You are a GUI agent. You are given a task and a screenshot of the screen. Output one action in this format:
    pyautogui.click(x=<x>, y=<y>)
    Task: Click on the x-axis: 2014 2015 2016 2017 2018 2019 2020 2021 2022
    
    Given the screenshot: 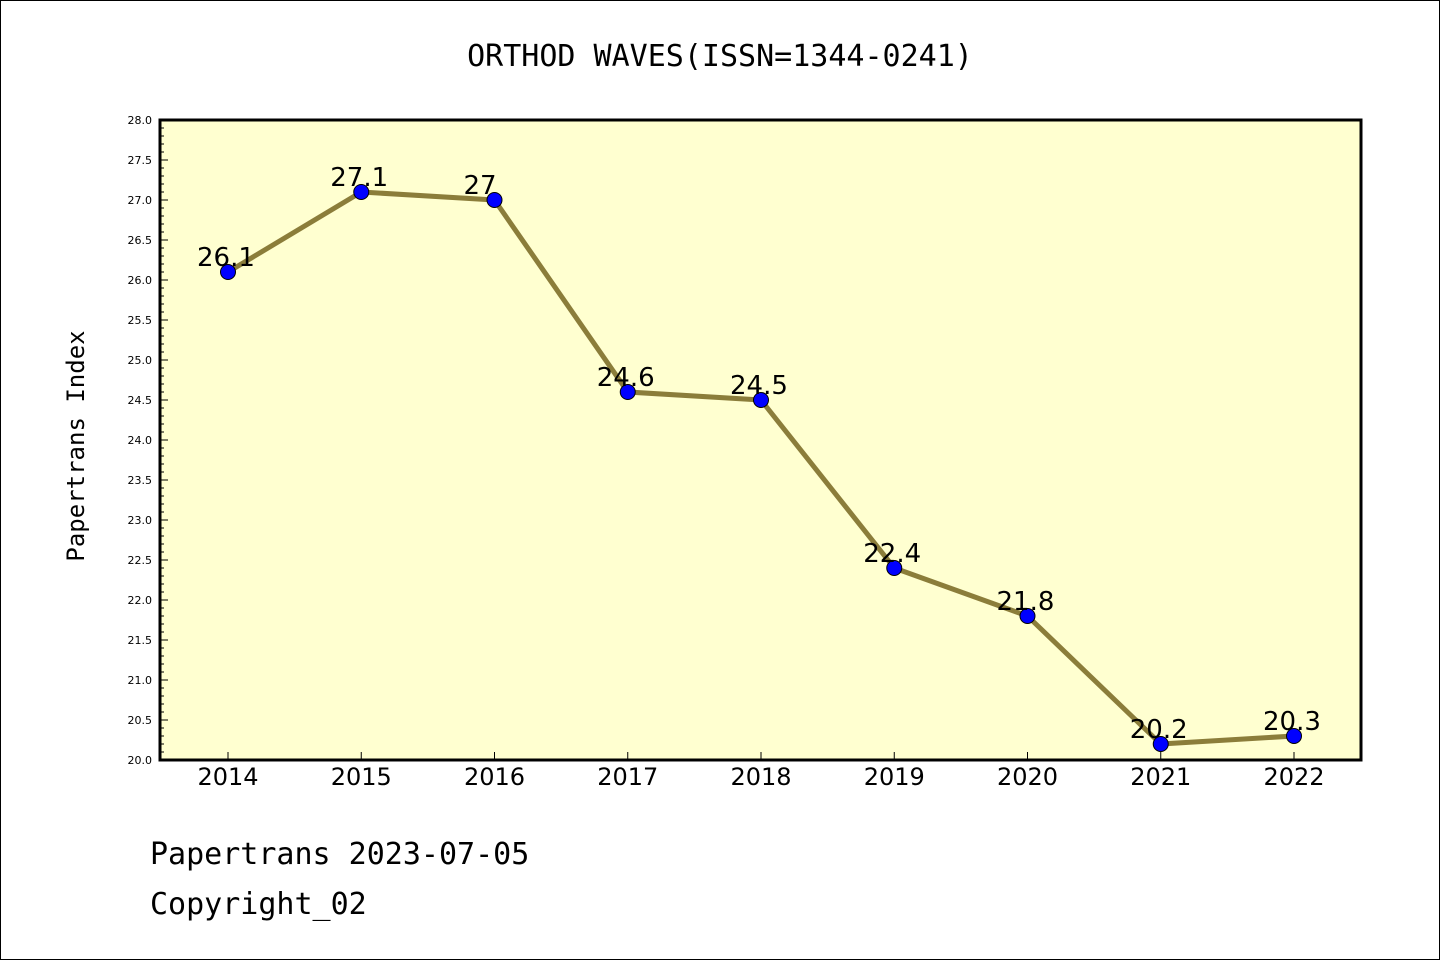 What is the action you would take?
    pyautogui.click(x=761, y=771)
    